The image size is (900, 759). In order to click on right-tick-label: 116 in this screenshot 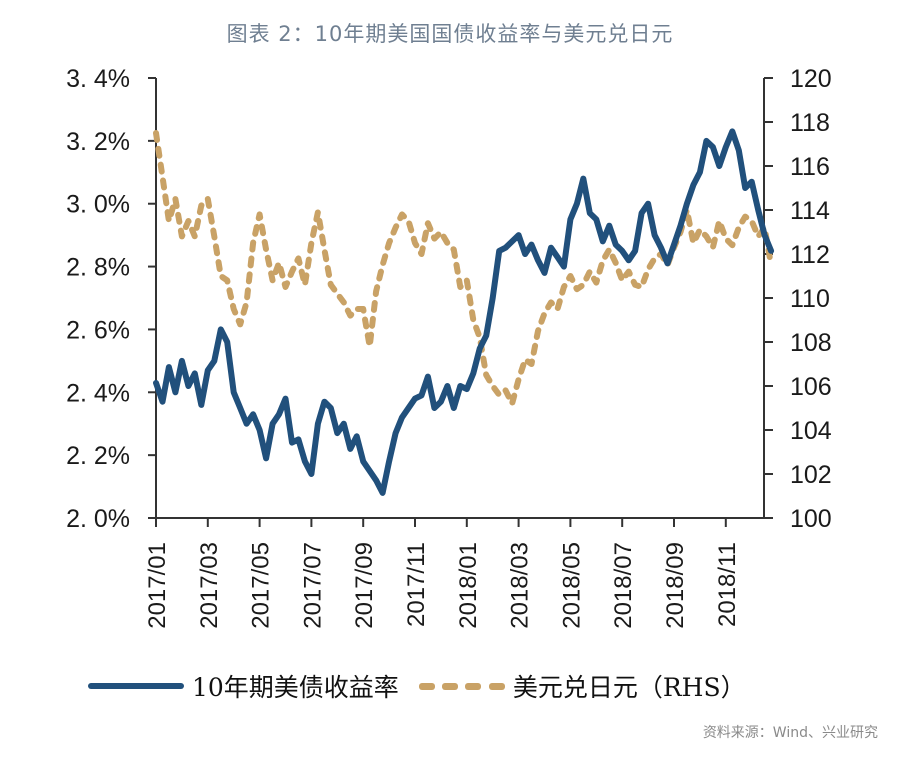, I will do `click(810, 167)`.